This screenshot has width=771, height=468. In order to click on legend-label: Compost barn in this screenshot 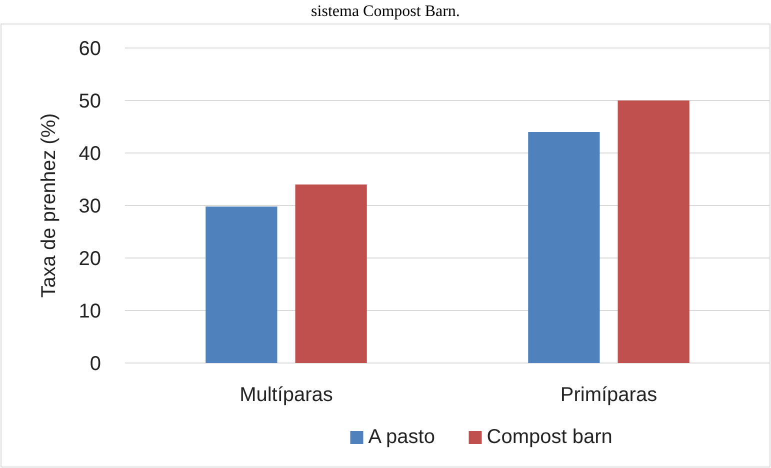, I will do `click(549, 437)`.